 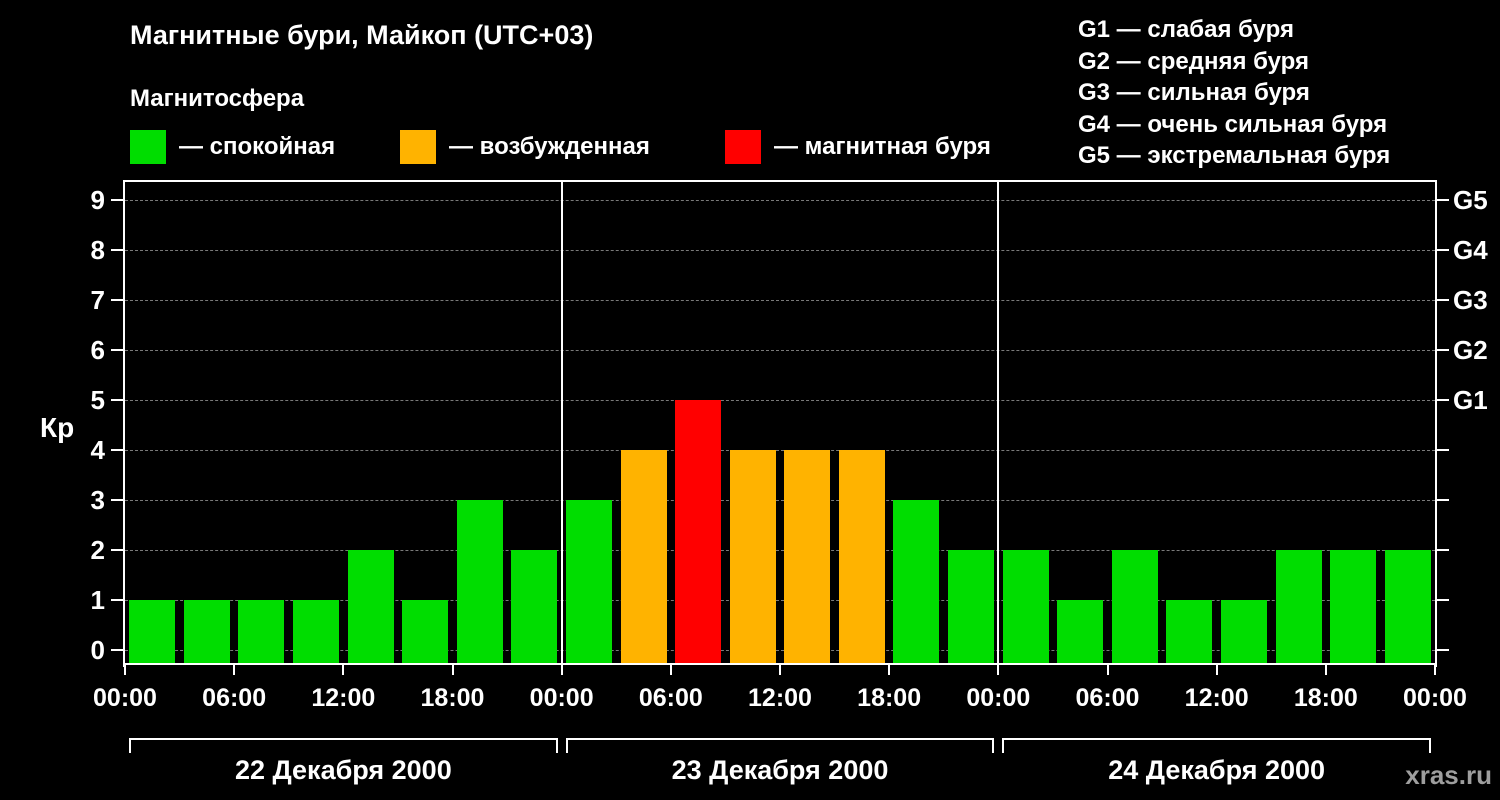 I want to click on right-axis-g-label: G3, so click(x=1470, y=300).